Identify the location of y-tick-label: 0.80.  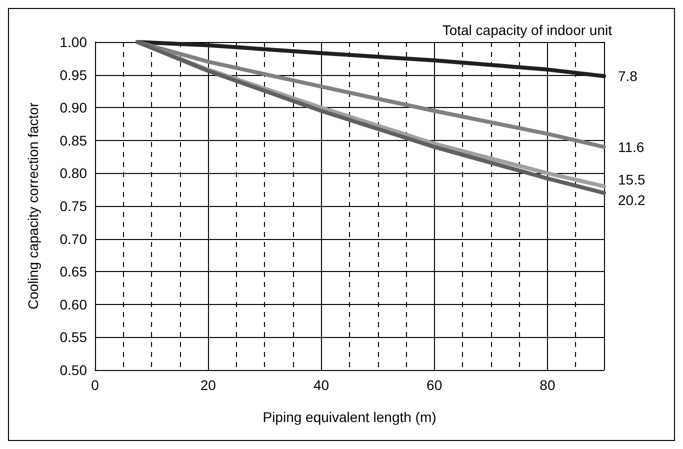
(74, 173).